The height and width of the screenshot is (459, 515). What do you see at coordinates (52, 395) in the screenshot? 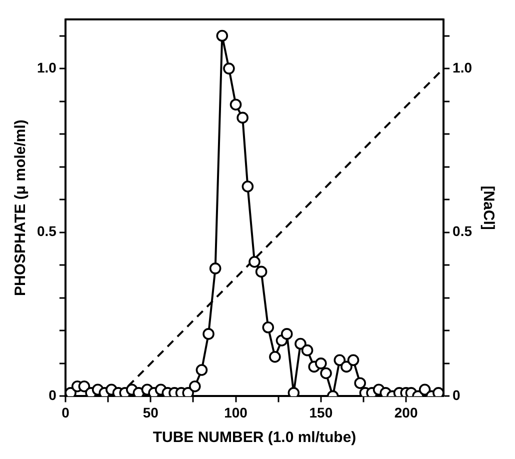
I see `y-tick-label: 0` at bounding box center [52, 395].